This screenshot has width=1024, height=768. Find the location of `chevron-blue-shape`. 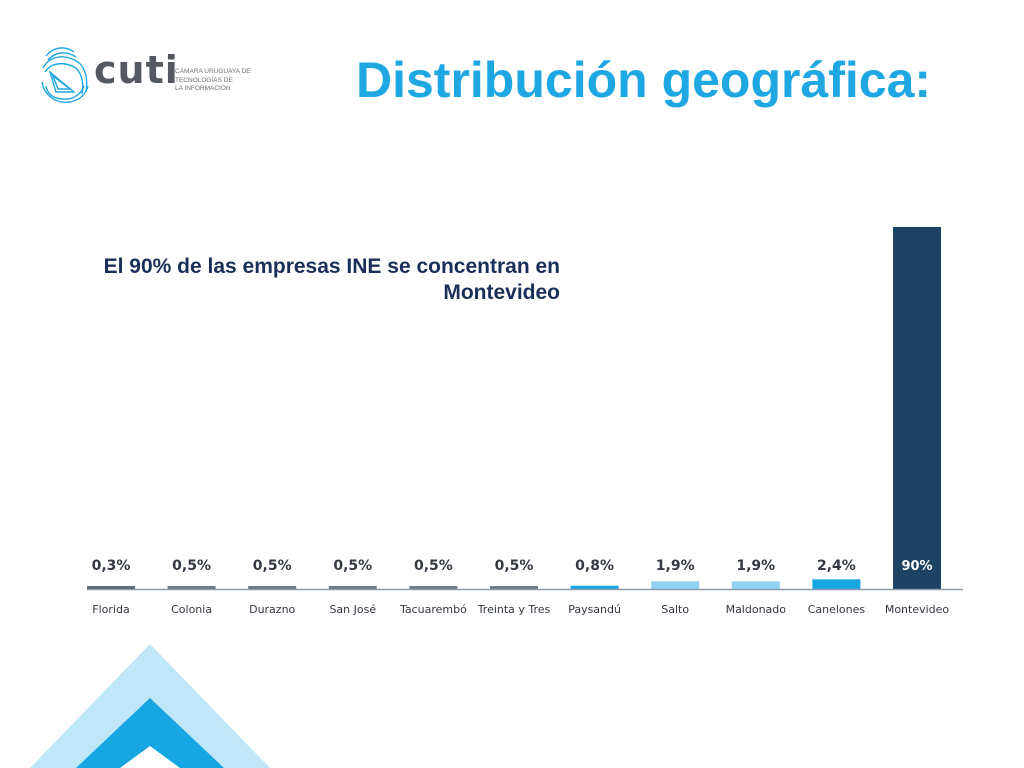

chevron-blue-shape is located at coordinates (150, 733).